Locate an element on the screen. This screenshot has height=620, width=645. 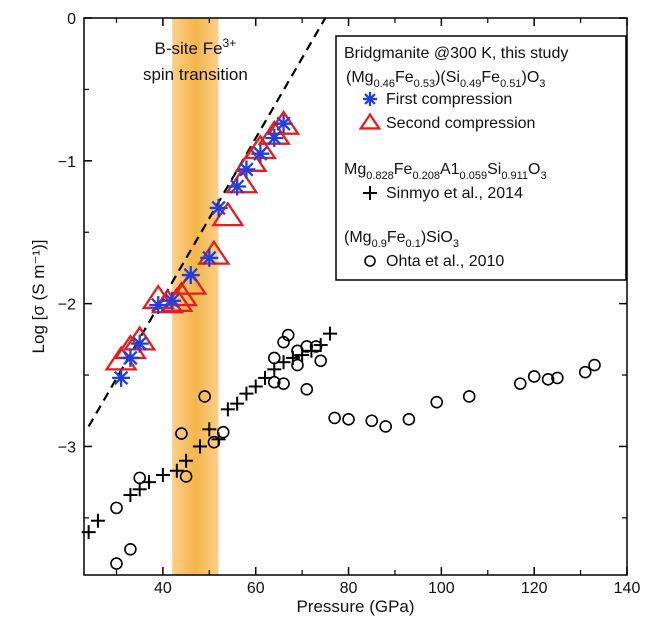
x-tick-label: 60 is located at coordinates (256, 588).